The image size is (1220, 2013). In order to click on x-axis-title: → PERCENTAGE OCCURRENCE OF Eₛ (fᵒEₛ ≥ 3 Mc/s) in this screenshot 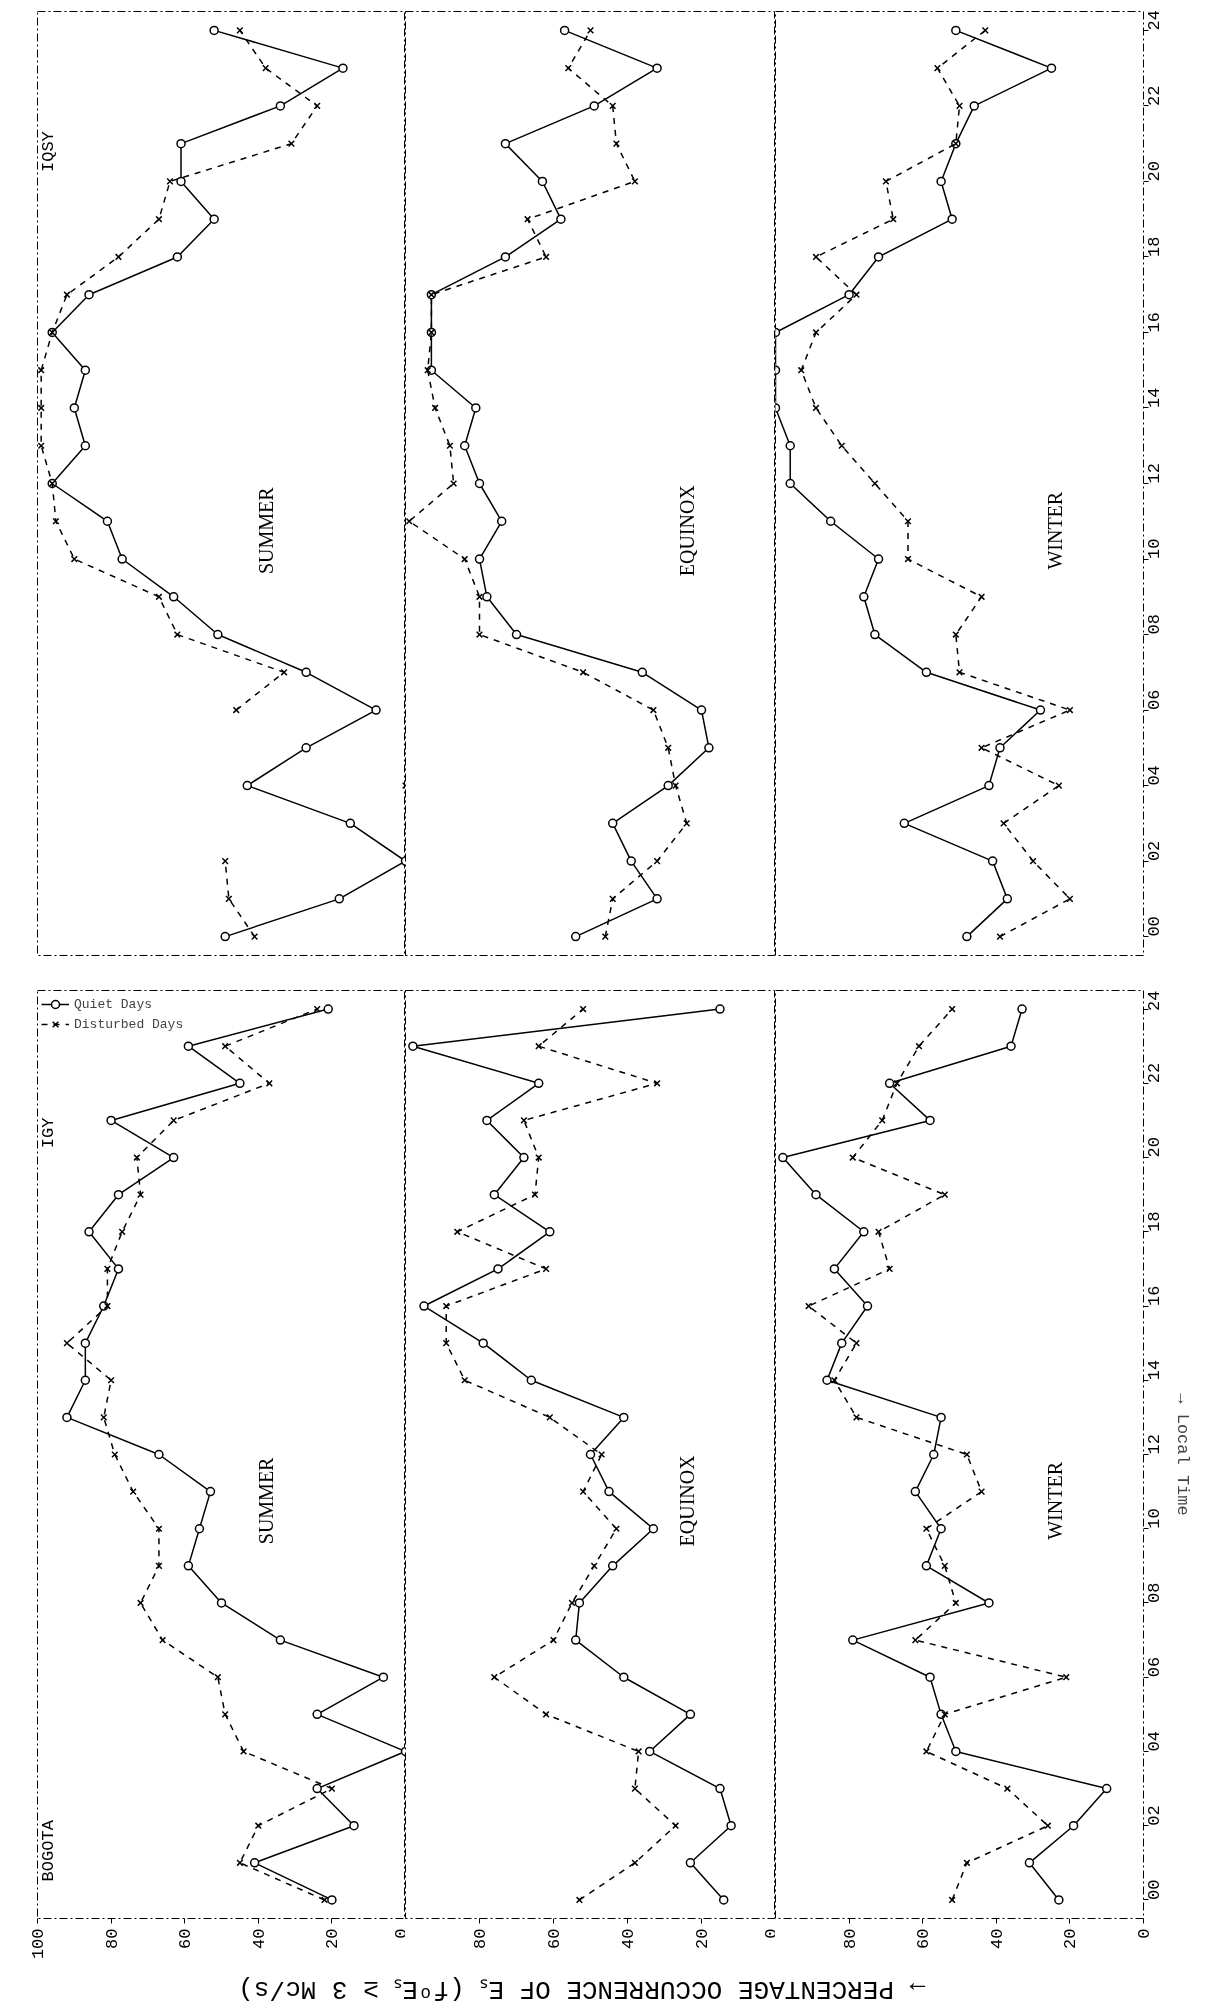, I will do `click(582, 1988)`.